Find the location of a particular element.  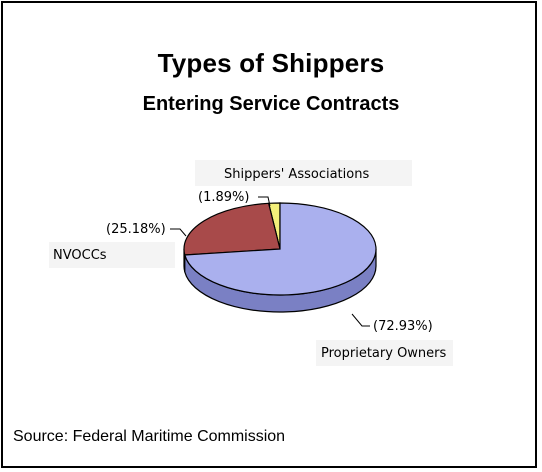

label-box-nvoccs is located at coordinates (112, 255).